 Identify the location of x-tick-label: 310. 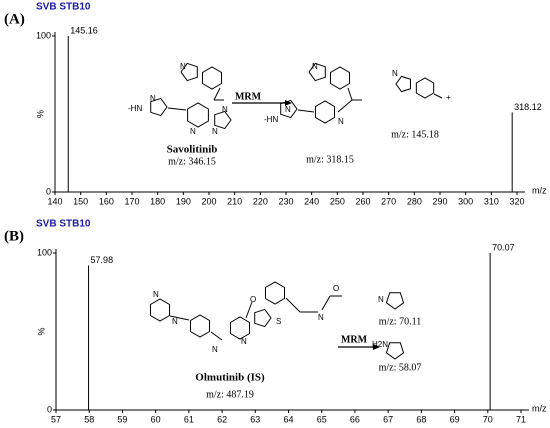
(491, 201).